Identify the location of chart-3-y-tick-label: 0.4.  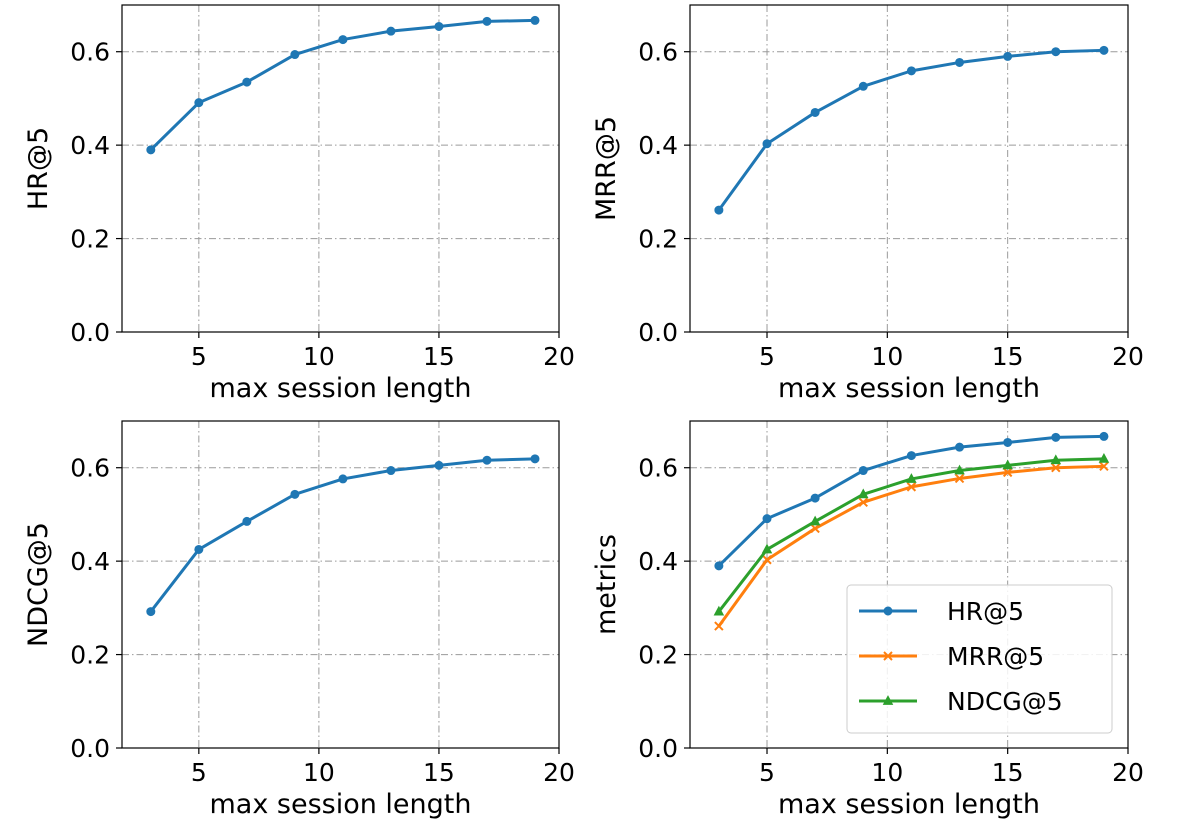
(90, 561).